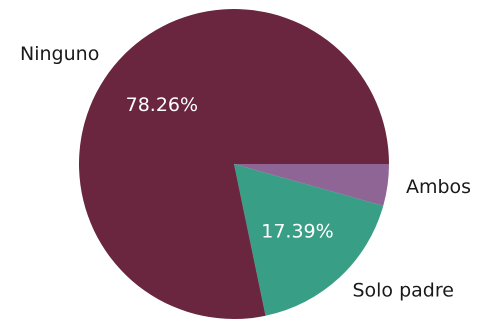 The image size is (484, 324). I want to click on pct-label-ninguno: 78.26%, so click(162, 105).